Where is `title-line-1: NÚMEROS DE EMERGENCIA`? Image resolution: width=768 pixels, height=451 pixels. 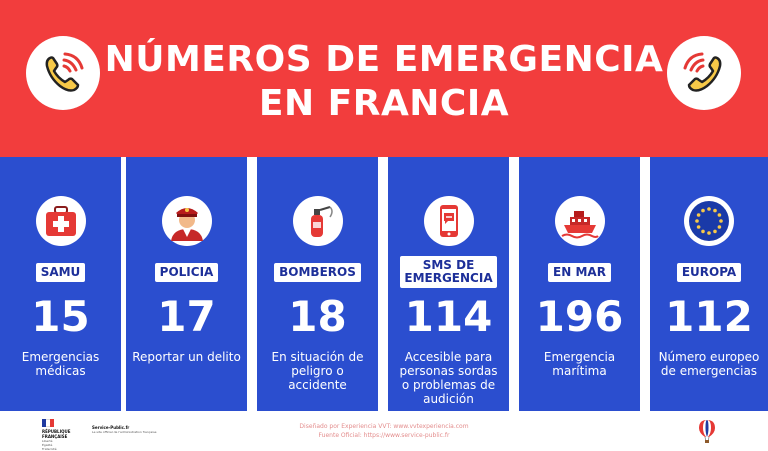
title-line-1: NÚMEROS DE EMERGENCIA is located at coordinates (384, 59).